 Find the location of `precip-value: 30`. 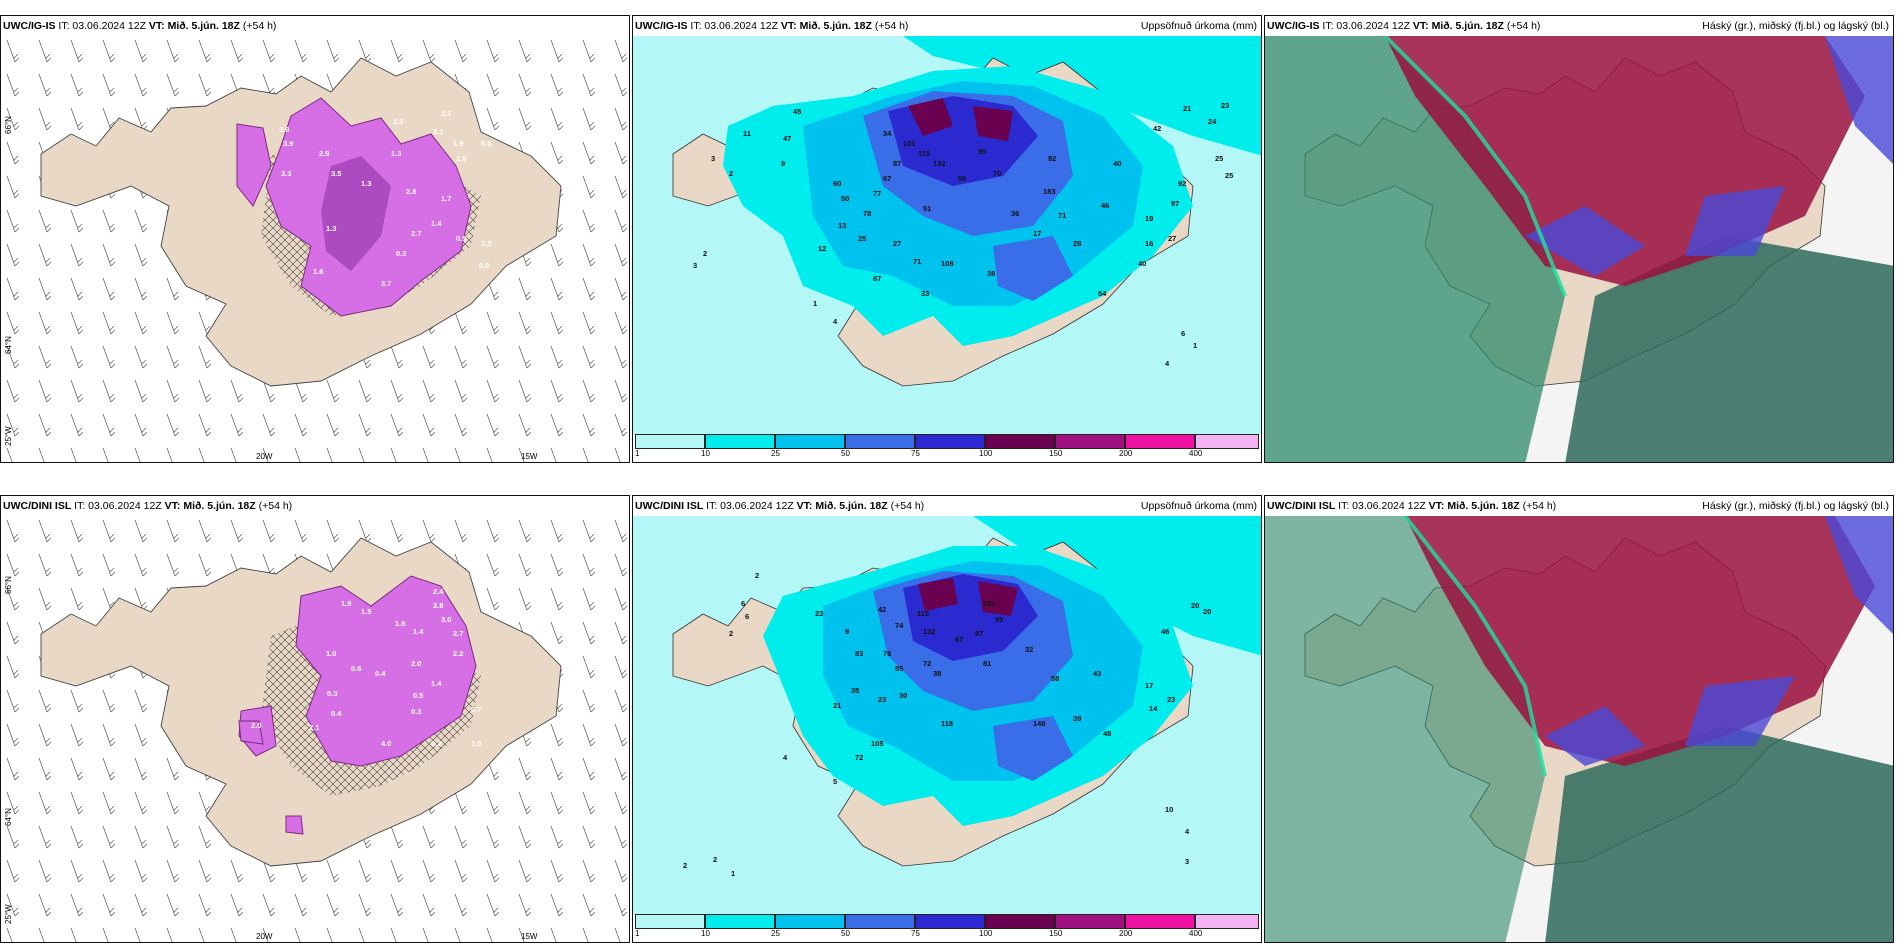

precip-value: 30 is located at coordinates (903, 695).